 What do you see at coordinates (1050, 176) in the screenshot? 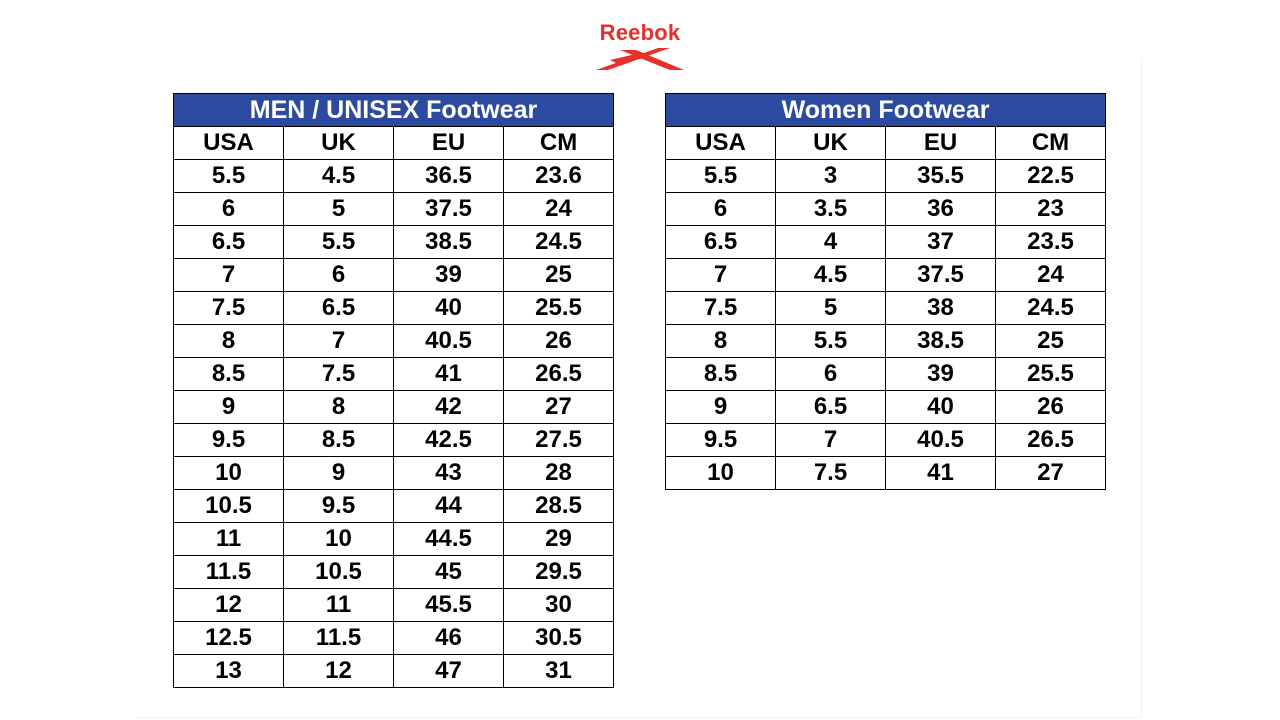
I see `size-cell-cm: 22.5` at bounding box center [1050, 176].